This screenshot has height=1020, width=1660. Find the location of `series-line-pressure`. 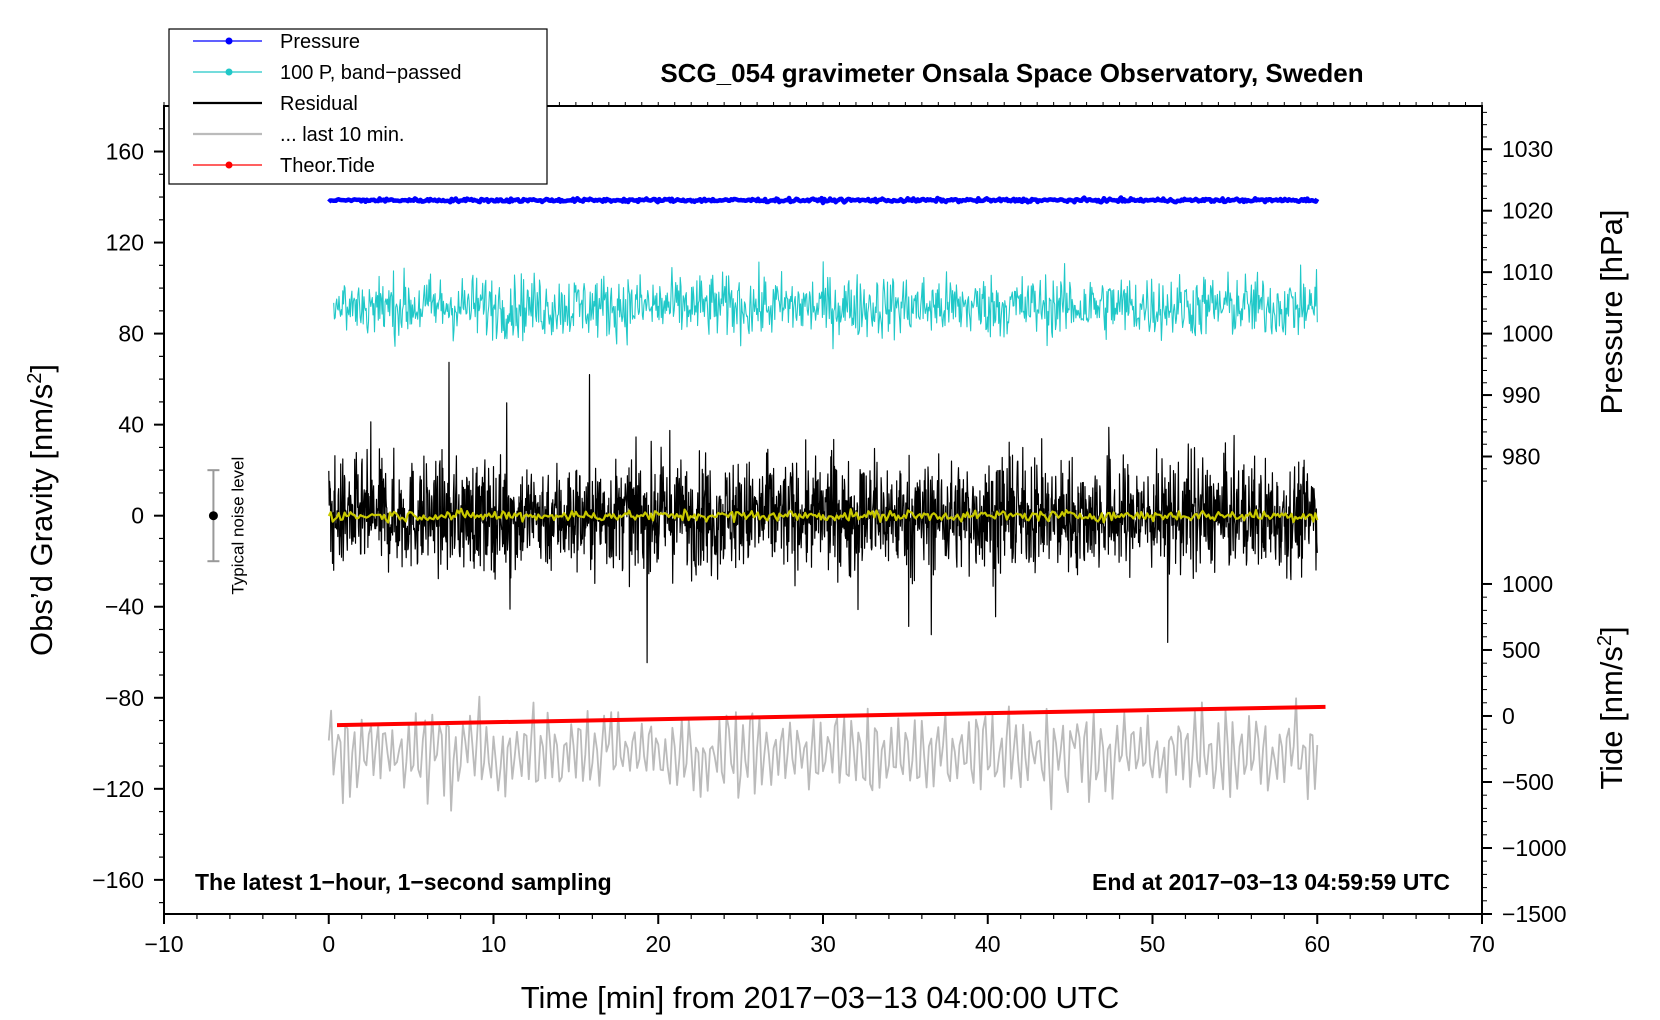

series-line-pressure is located at coordinates (823, 200).